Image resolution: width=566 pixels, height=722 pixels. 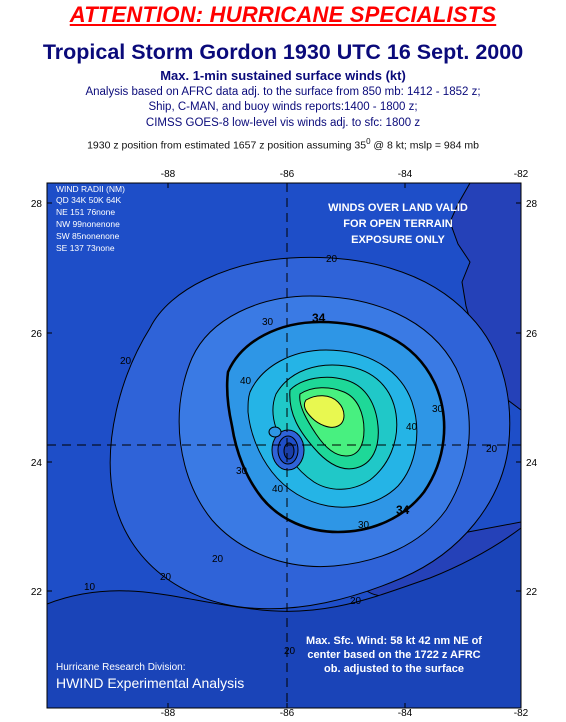 I want to click on max-wind-line: ob. adjusted to the surface, so click(x=394, y=669).